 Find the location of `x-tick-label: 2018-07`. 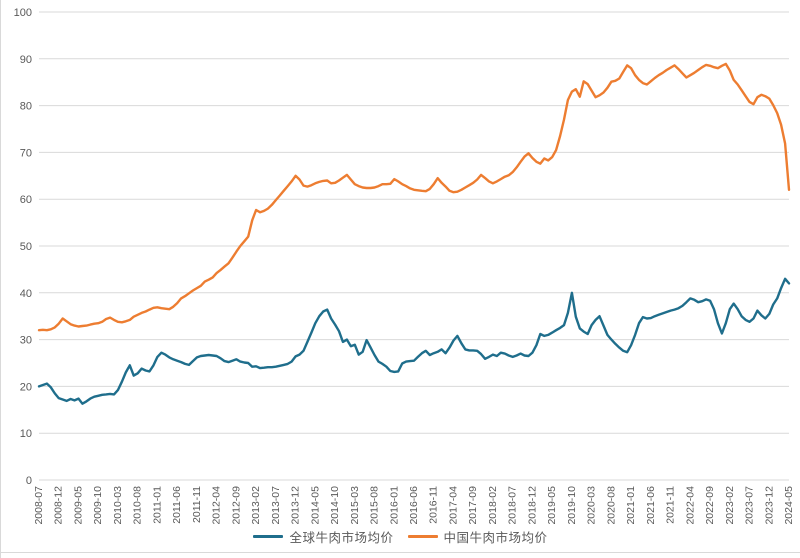

x-tick-label: 2018-07 is located at coordinates (513, 505).